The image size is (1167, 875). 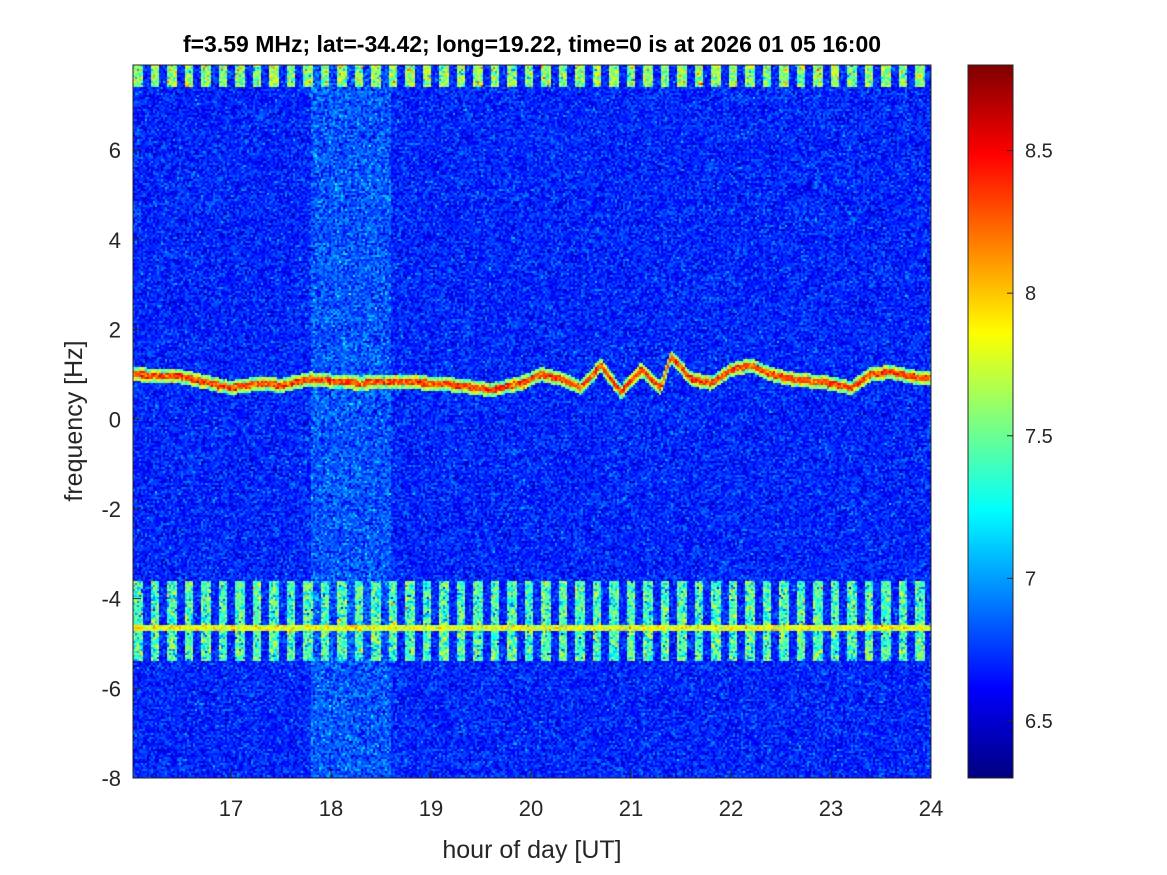 I want to click on x-axis: 17 18 19 20 21 22 23 24, so click(x=581, y=795).